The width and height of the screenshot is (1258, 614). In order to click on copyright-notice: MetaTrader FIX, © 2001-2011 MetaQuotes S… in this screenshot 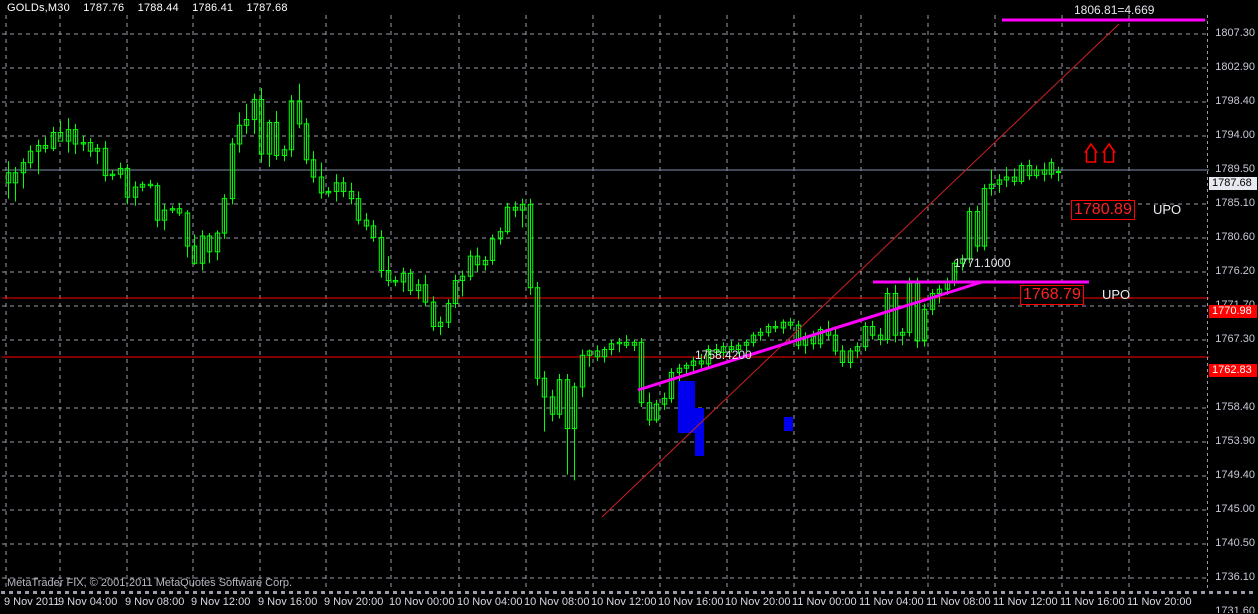, I will do `click(150, 583)`.